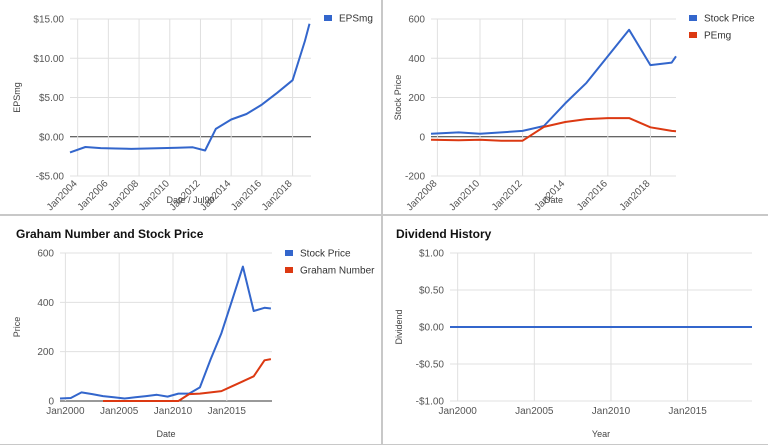  What do you see at coordinates (190, 200) in the screenshot?
I see `x-axis-label: Date / Jul99` at bounding box center [190, 200].